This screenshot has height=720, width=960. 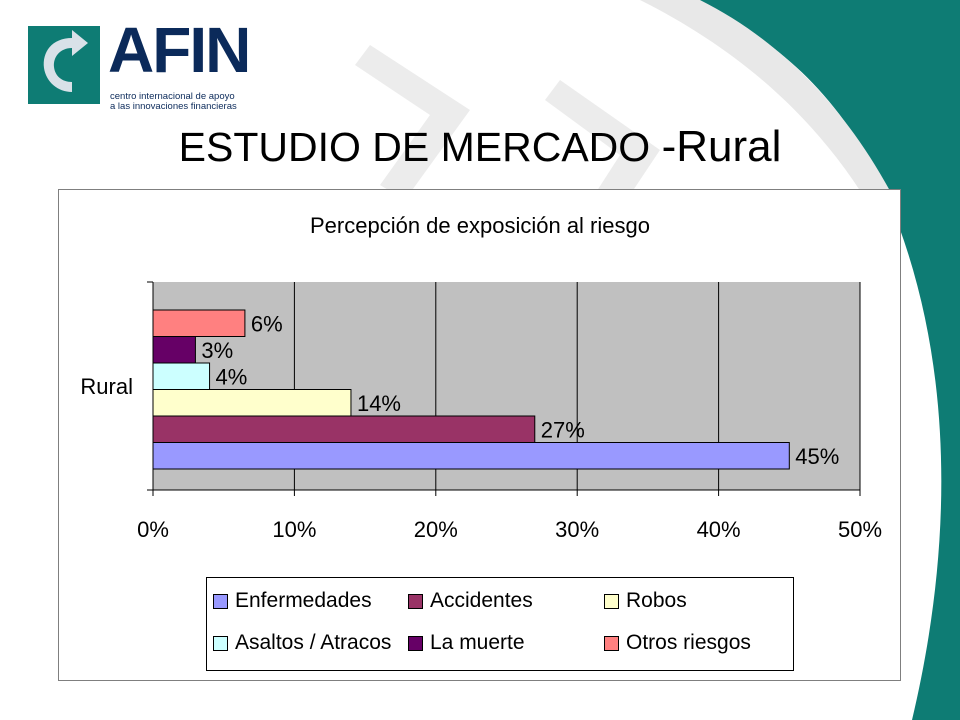 What do you see at coordinates (563, 429) in the screenshot?
I see `data-label: 27%` at bounding box center [563, 429].